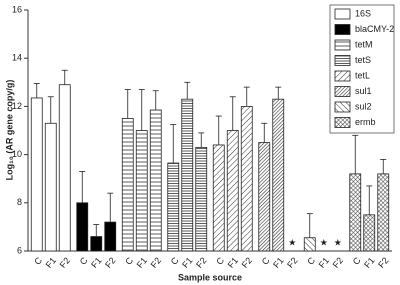 The height and width of the screenshot is (285, 400). What do you see at coordinates (17, 154) in the screenshot?
I see `y-tick-label: 10` at bounding box center [17, 154].